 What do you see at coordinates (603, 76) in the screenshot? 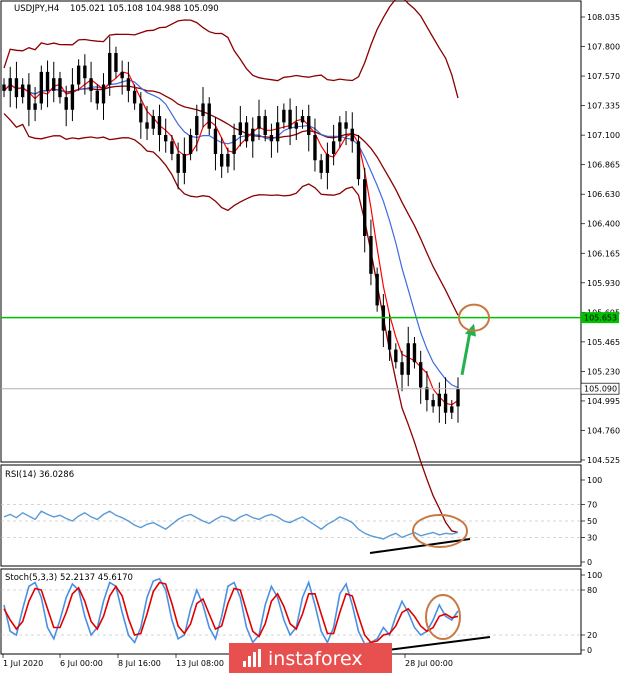
I see `price-tick-label: 107.570` at bounding box center [603, 76].